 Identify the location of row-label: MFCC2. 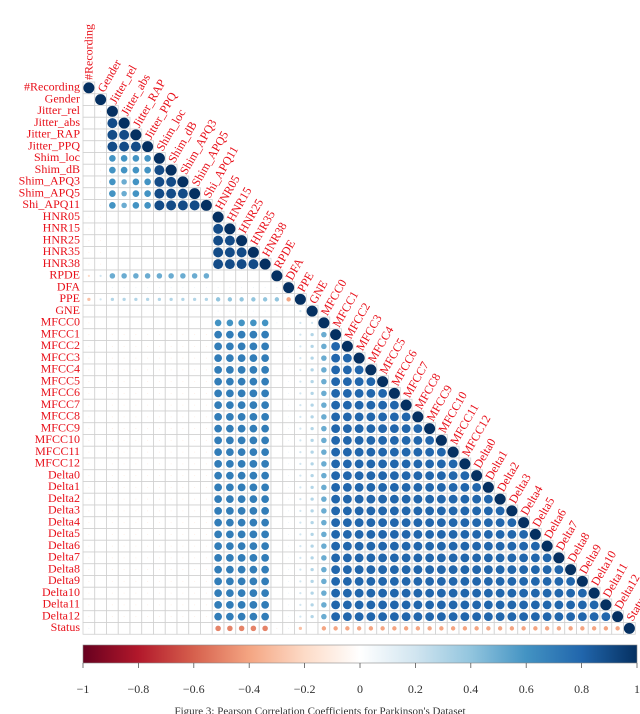
(60, 345).